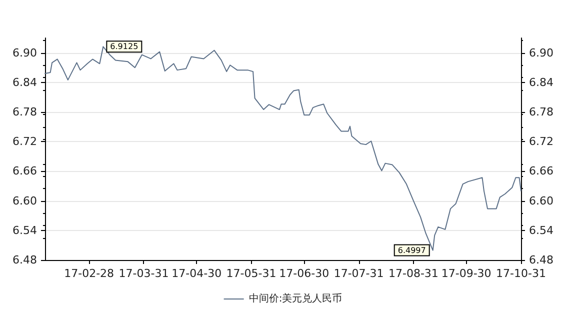  What do you see at coordinates (304, 273) in the screenshot?
I see `x-tick-label: 17-06-30` at bounding box center [304, 273].